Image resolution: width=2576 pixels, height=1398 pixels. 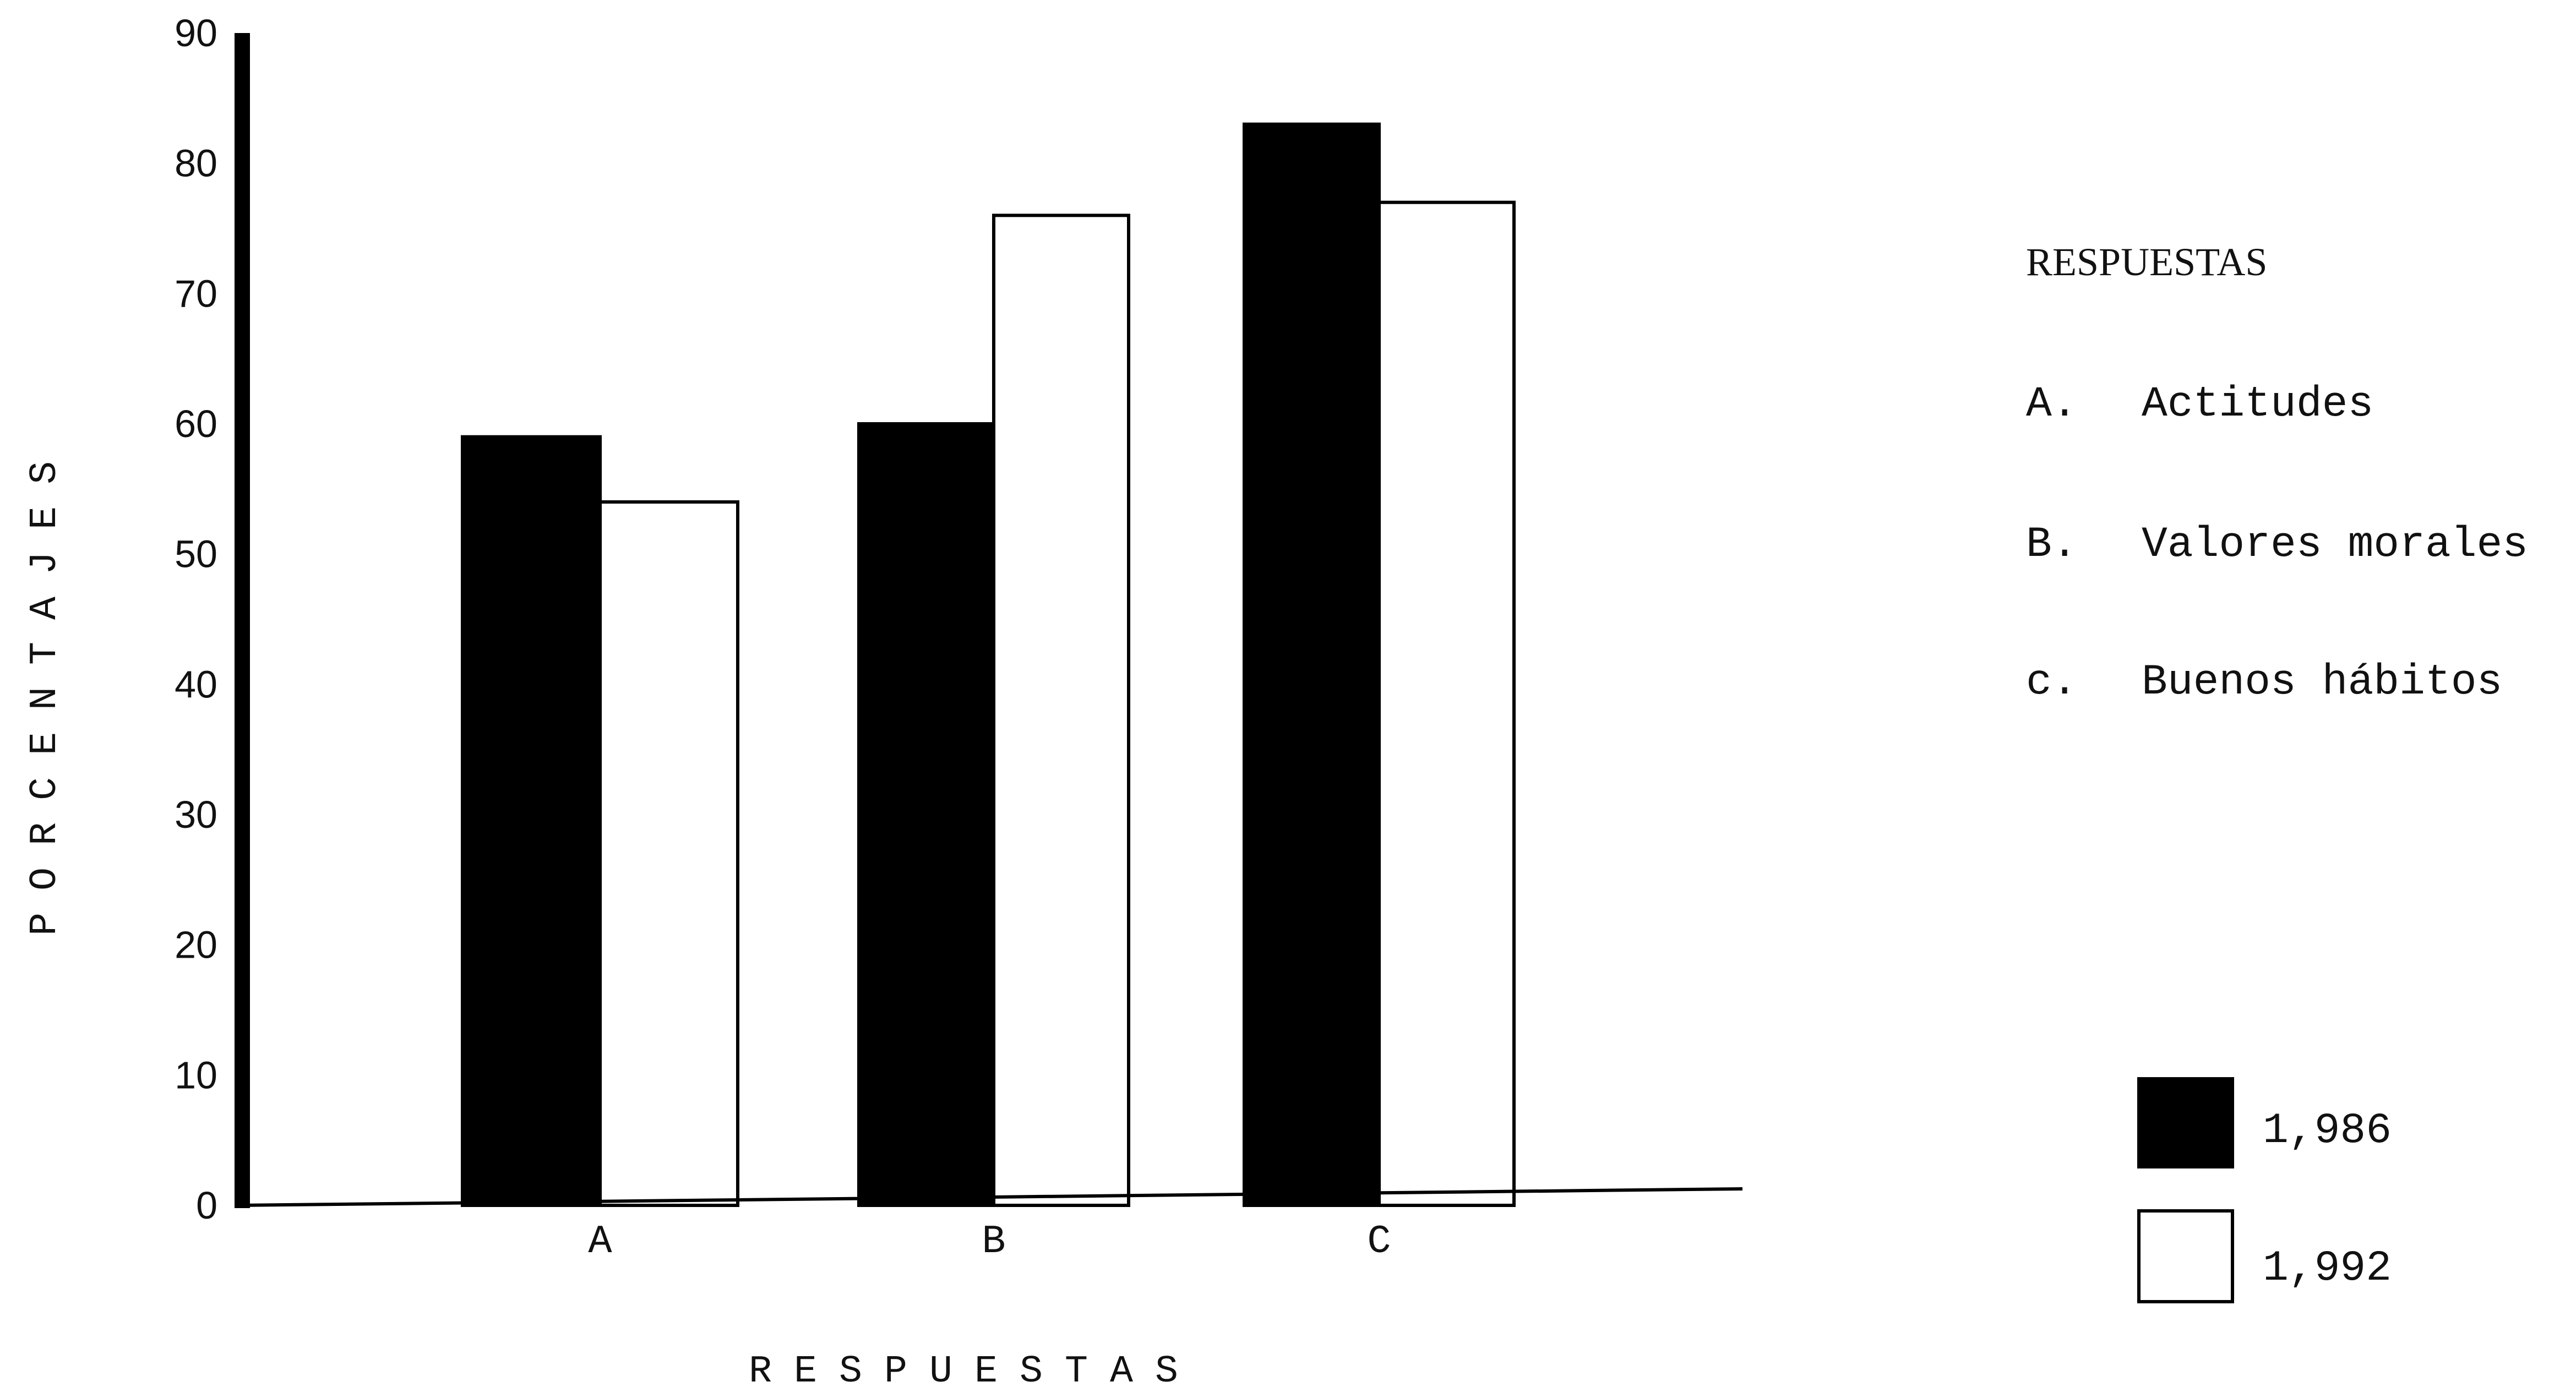 What do you see at coordinates (989, 1197) in the screenshot?
I see `x-axis` at bounding box center [989, 1197].